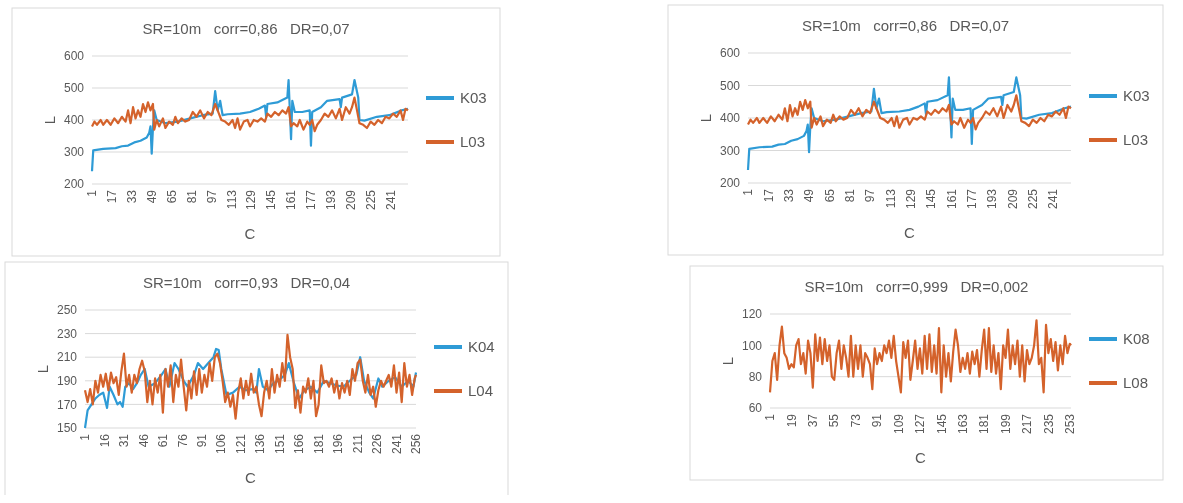  I want to click on x-tick-label: 109, so click(898, 424).